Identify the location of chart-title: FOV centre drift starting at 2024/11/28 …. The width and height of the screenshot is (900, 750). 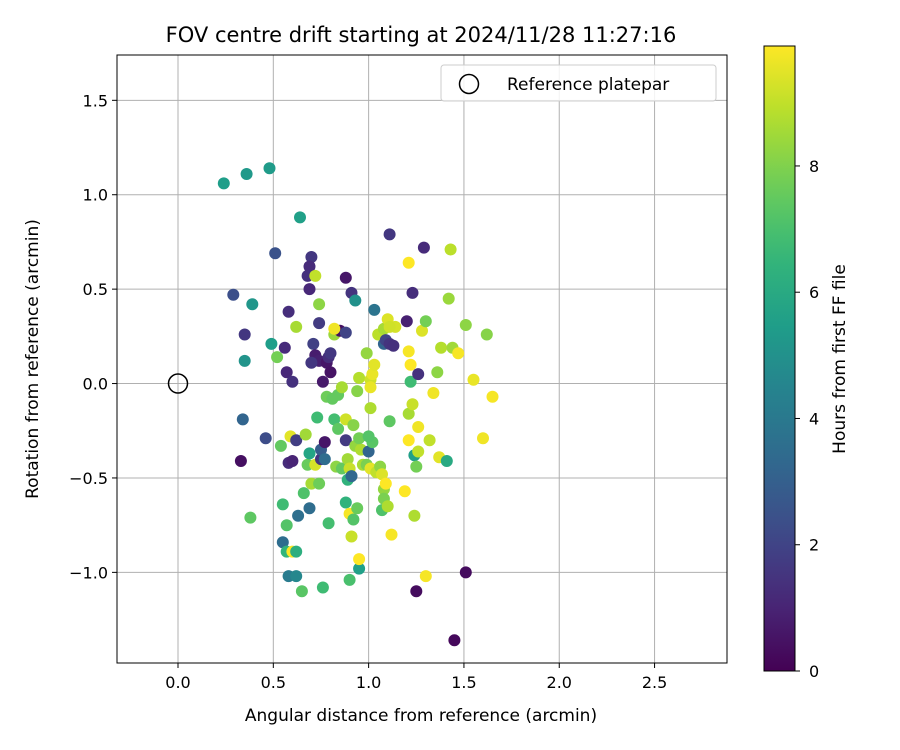
(421, 35).